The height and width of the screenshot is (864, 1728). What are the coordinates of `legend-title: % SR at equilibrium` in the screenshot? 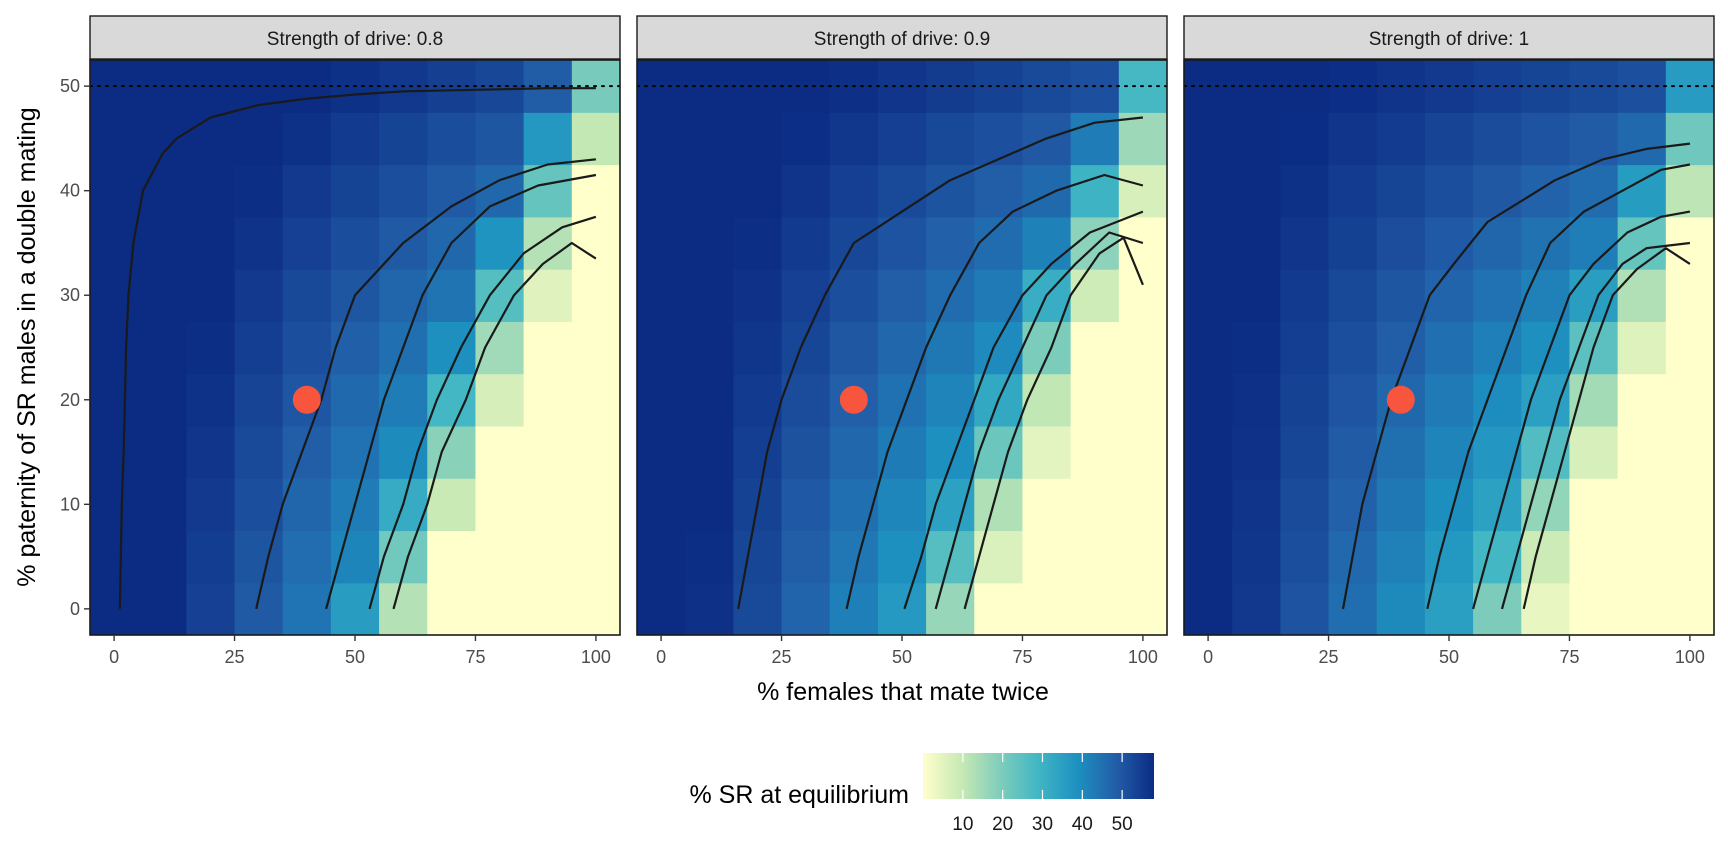 It's located at (799, 795).